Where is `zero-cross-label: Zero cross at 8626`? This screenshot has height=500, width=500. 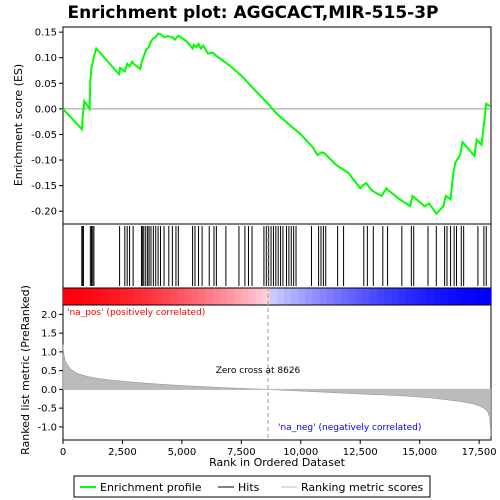 zero-cross-label: Zero cross at 8626 is located at coordinates (258, 371).